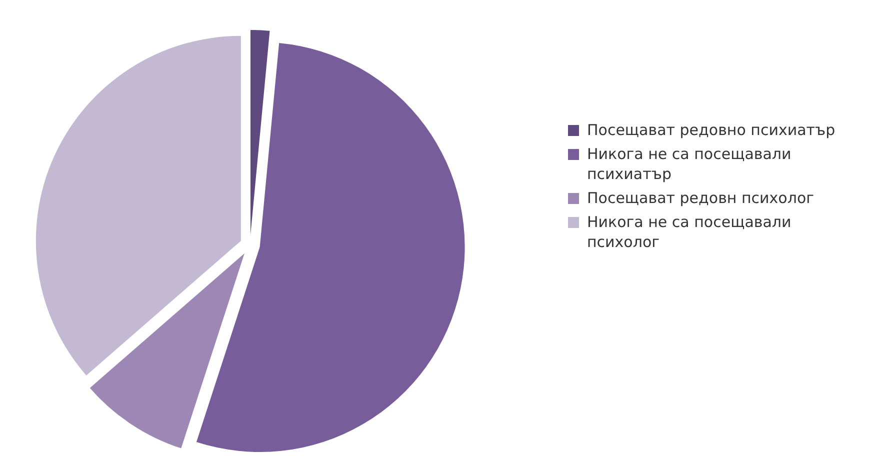 The height and width of the screenshot is (458, 878). I want to click on legend-label: Никога не са посещавали психиатър, so click(689, 164).